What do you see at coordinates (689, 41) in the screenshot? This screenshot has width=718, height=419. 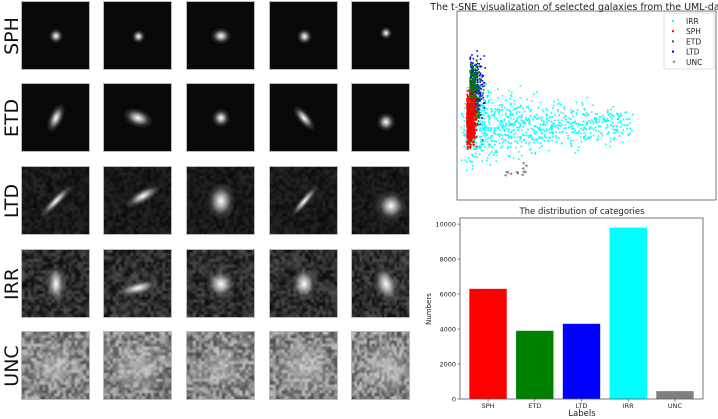 I see `legend-box` at bounding box center [689, 41].